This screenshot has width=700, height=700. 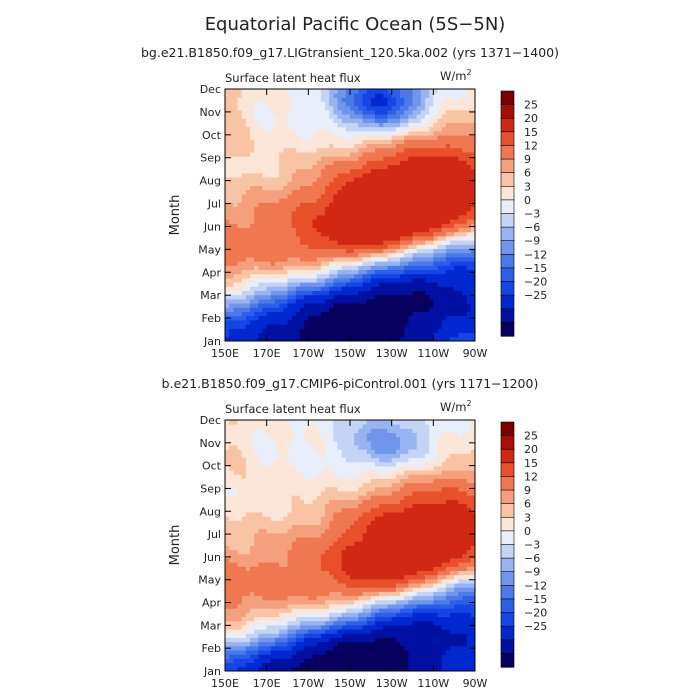 What do you see at coordinates (527, 173) in the screenshot?
I see `colorbar-label: 6` at bounding box center [527, 173].